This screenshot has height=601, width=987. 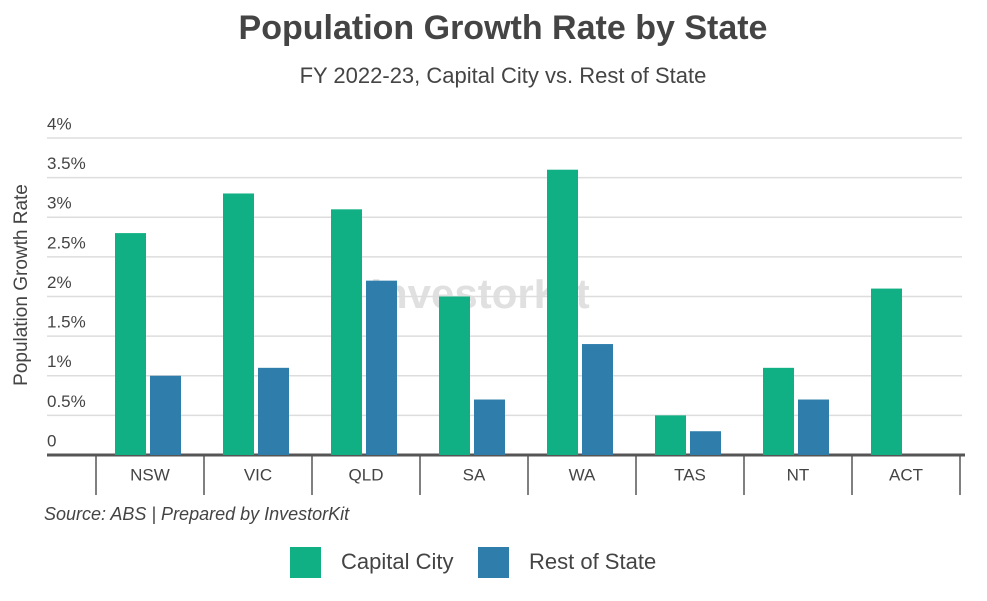 I want to click on chart-title: Population Growth Rate by State, so click(x=503, y=28).